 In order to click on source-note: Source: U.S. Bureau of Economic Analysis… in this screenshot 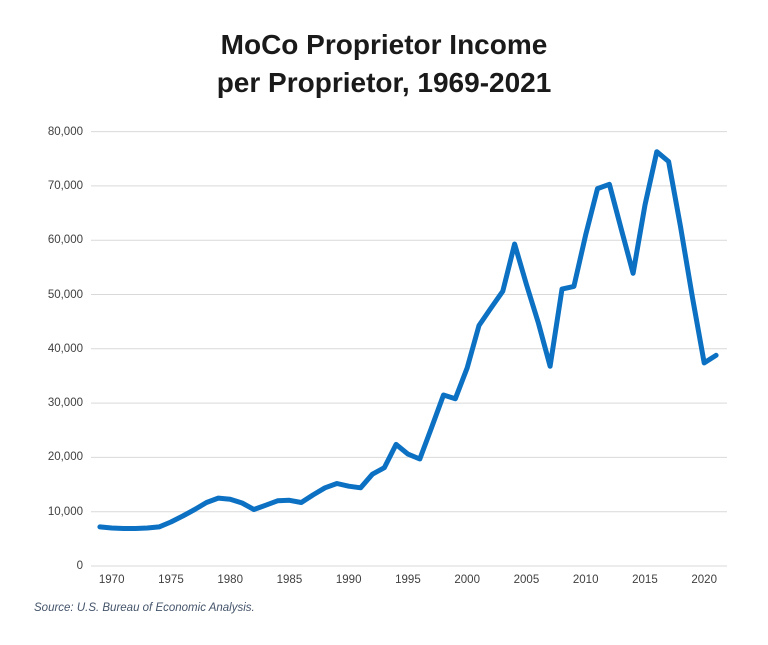, I will do `click(144, 608)`.